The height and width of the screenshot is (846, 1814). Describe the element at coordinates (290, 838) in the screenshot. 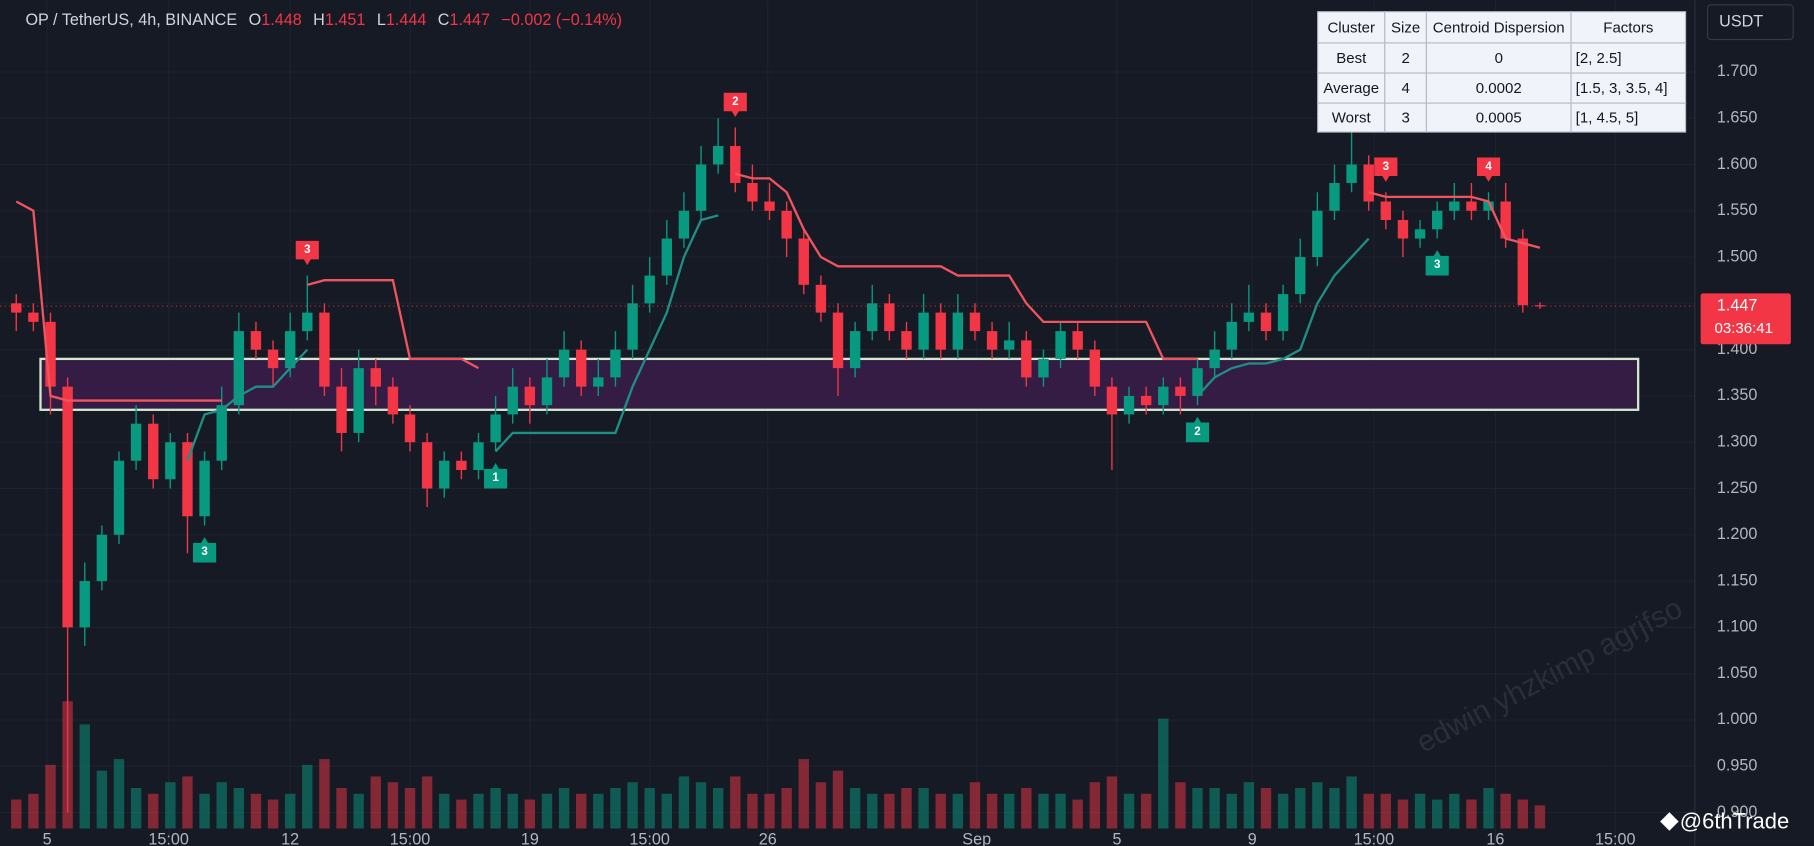

I see `x-tick-label: 12` at that location.